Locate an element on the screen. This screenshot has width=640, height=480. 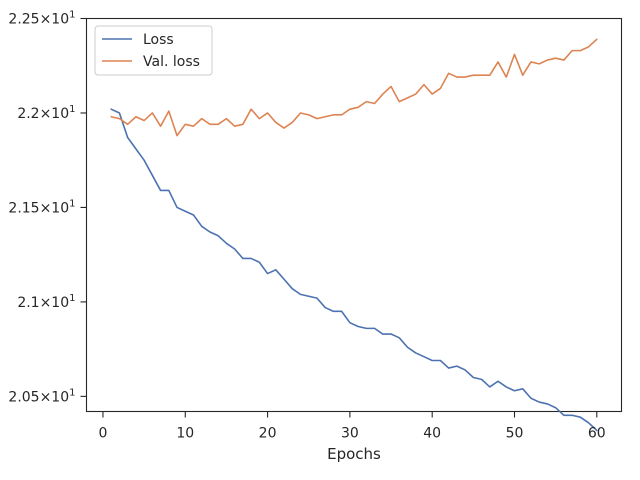
x-tick-label: 50 is located at coordinates (515, 434).